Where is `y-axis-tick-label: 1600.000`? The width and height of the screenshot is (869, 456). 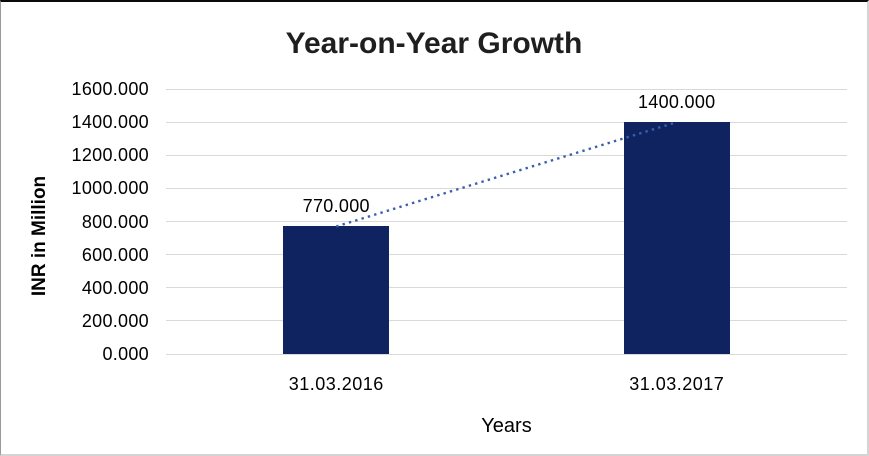 y-axis-tick-label: 1600.000 is located at coordinates (110, 89).